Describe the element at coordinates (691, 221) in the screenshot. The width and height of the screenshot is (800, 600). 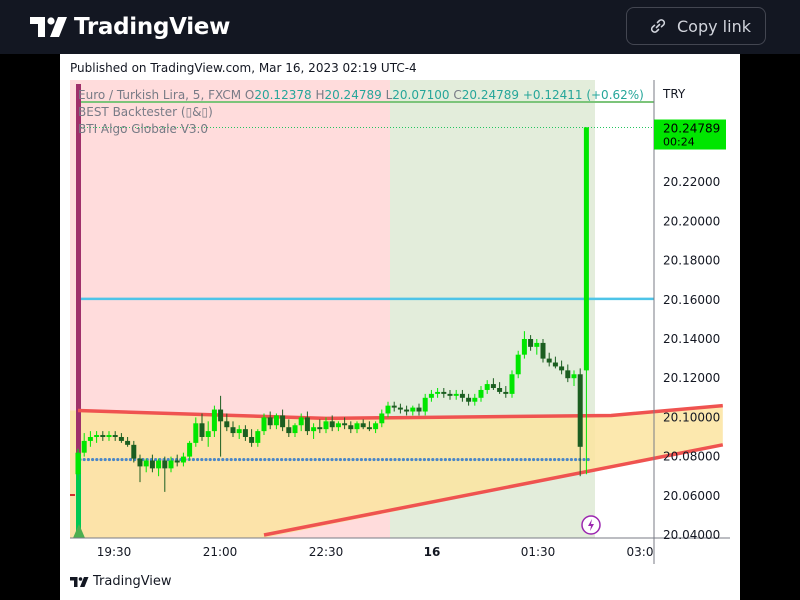
I see `y-tick-label: 20.20000` at that location.